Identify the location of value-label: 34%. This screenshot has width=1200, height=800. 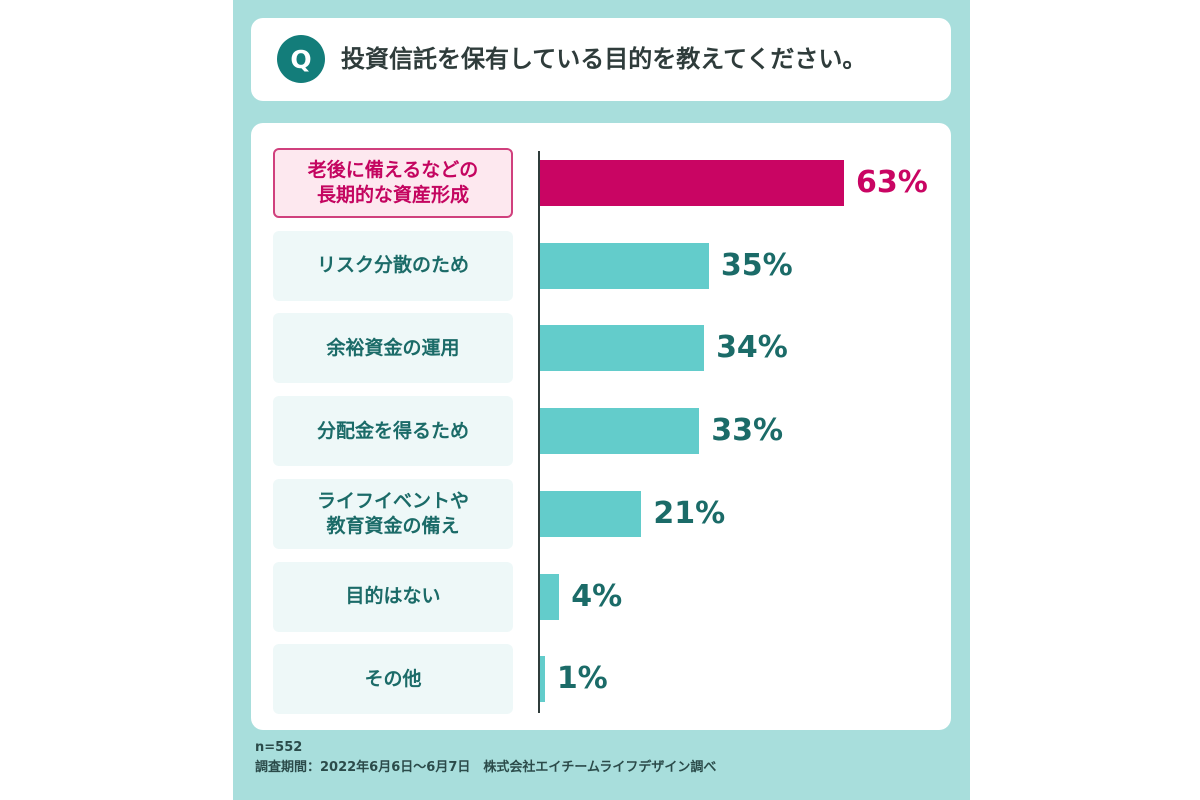
(752, 348).